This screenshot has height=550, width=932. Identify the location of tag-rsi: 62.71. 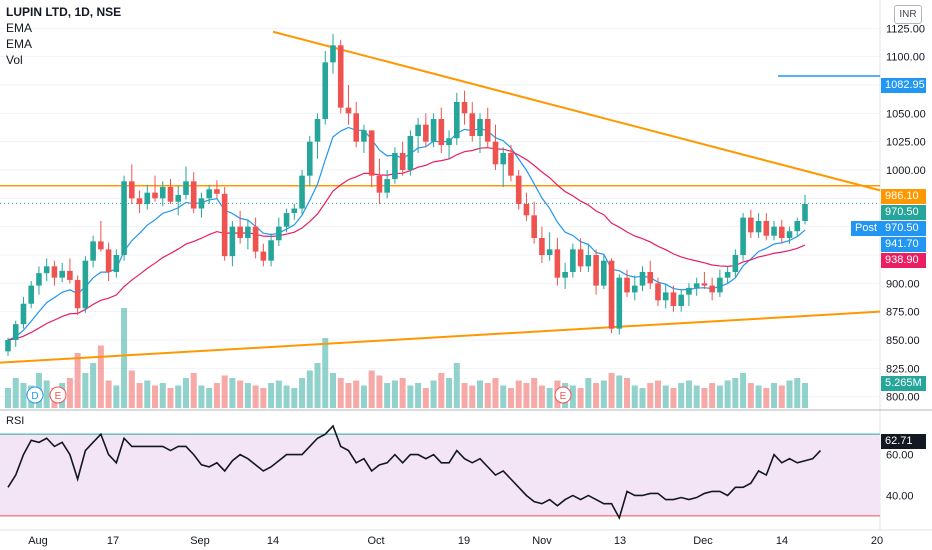
(903, 441).